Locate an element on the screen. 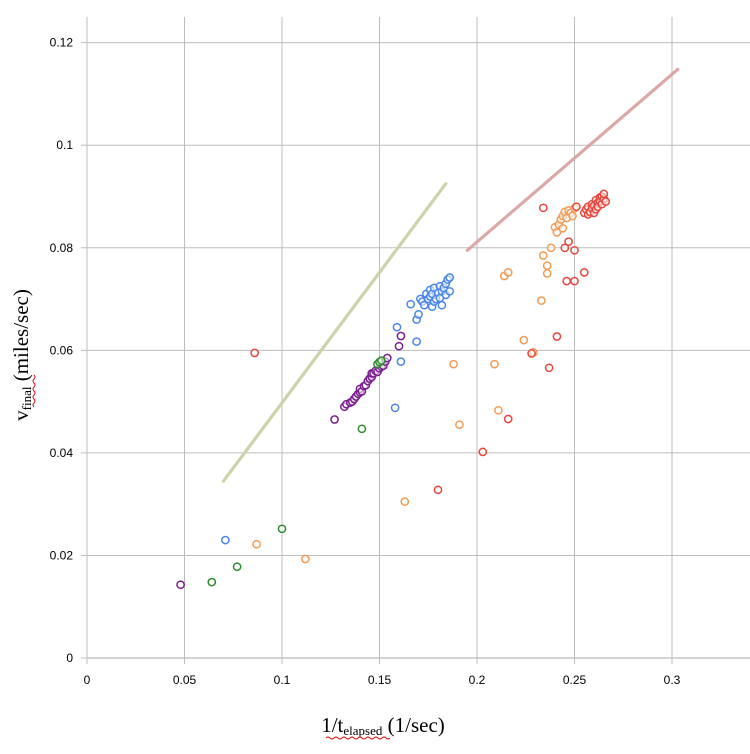 The height and width of the screenshot is (754, 750). x-tick-label: 0.15 is located at coordinates (380, 680).